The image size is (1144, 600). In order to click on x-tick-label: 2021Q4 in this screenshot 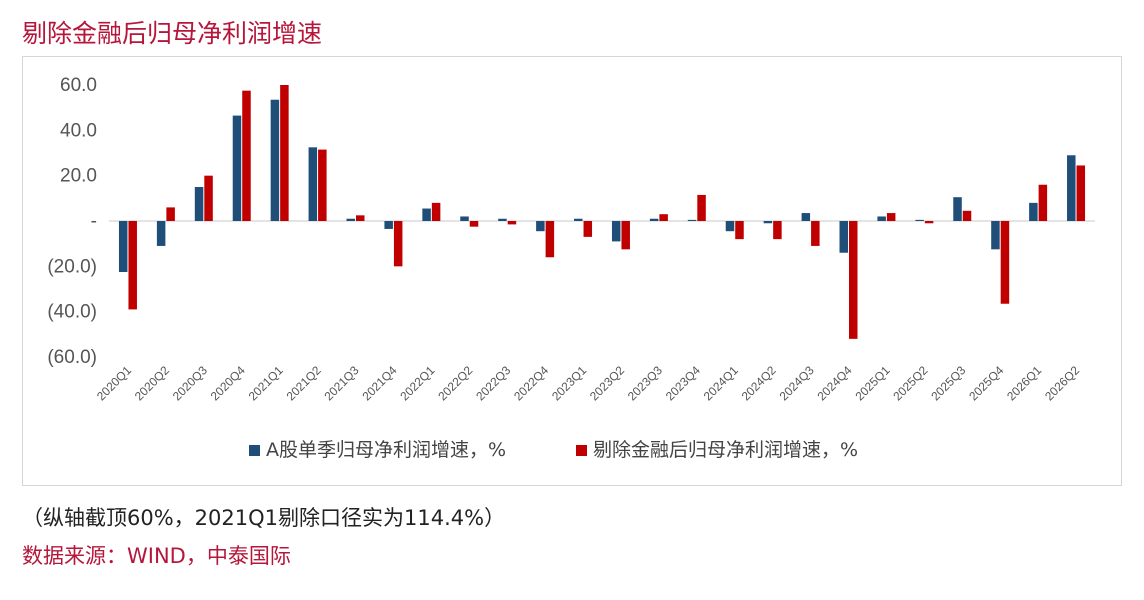, I will do `click(379, 383)`.